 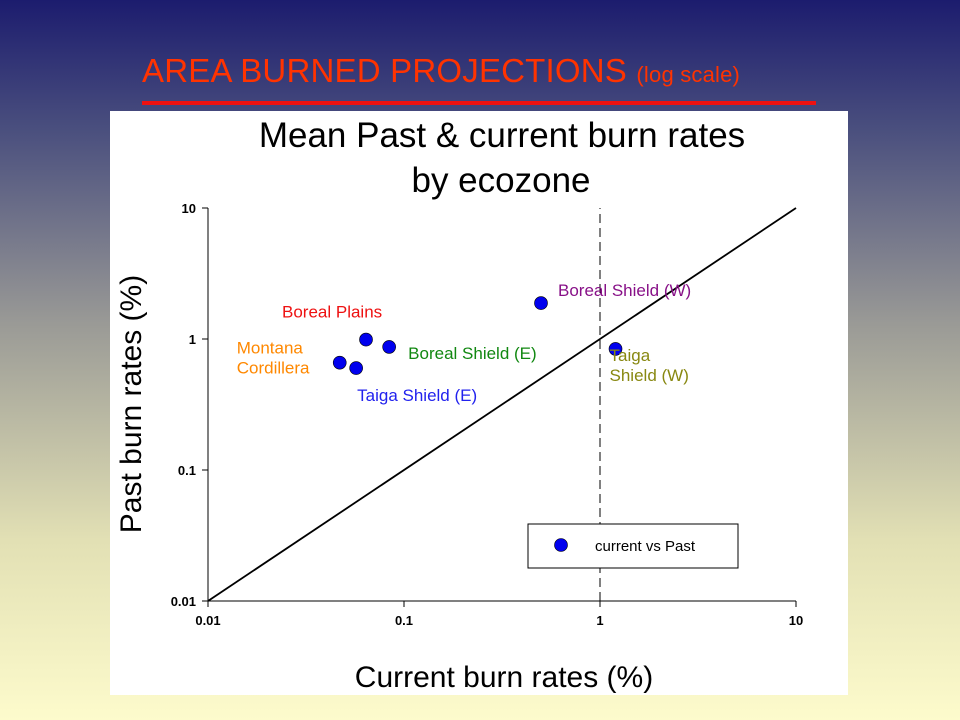 What do you see at coordinates (189, 405) in the screenshot?
I see `y-axis-ticks: 0.01 0.1 1 10` at bounding box center [189, 405].